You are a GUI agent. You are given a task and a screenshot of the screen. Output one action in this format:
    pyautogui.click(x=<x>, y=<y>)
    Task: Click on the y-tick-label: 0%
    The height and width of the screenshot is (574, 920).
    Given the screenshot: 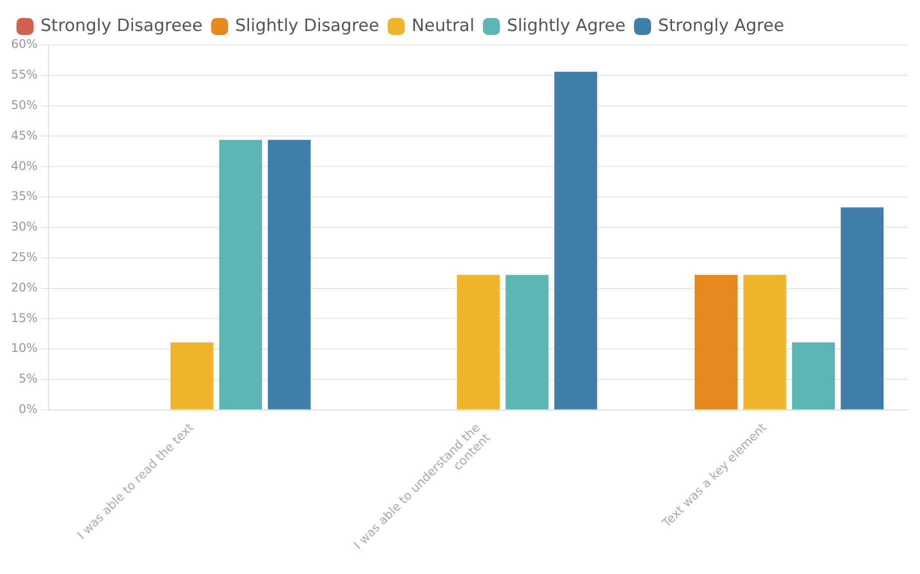 What is the action you would take?
    pyautogui.click(x=28, y=409)
    